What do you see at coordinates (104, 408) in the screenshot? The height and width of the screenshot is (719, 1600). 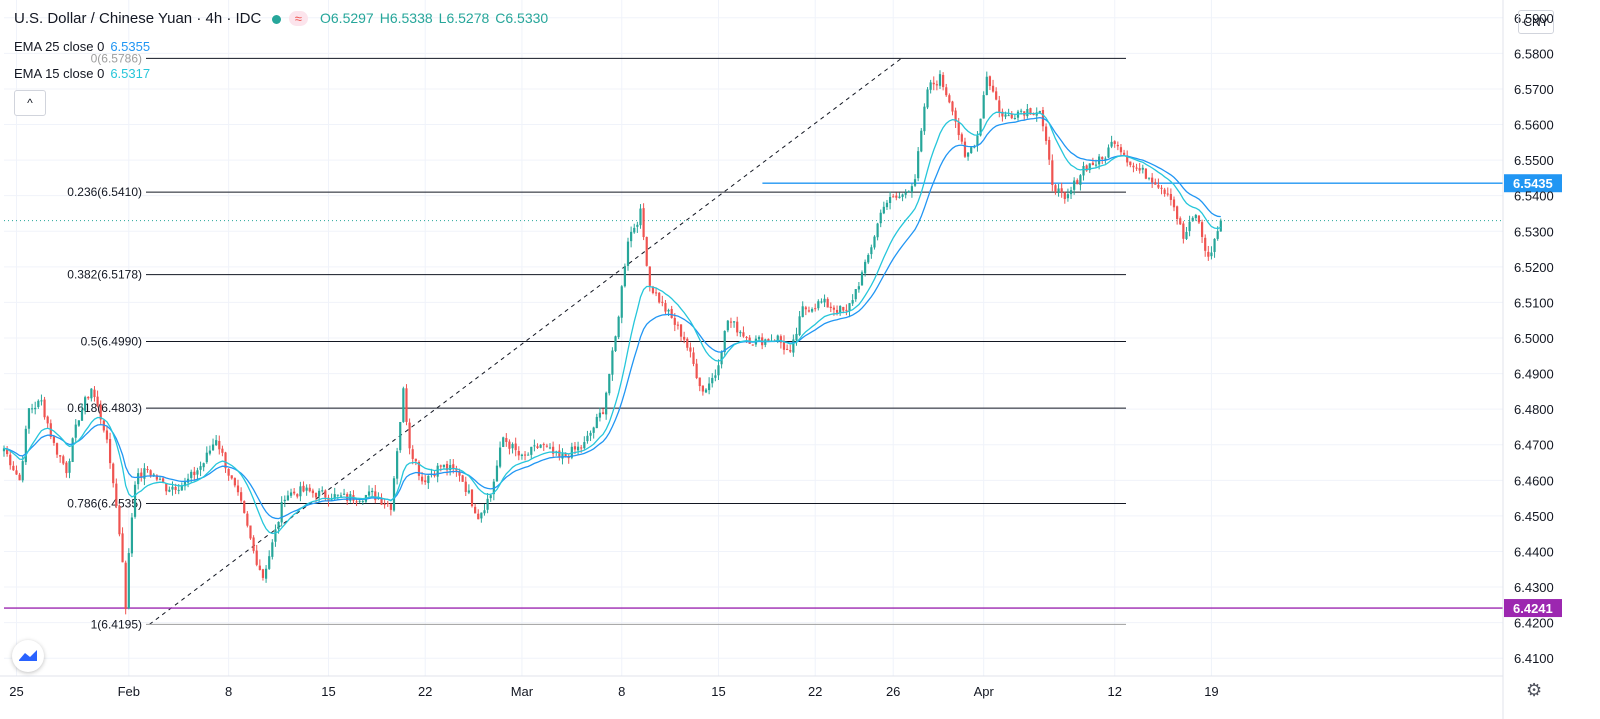 I see `fib-level-label: 0.618(6.4803)` at bounding box center [104, 408].